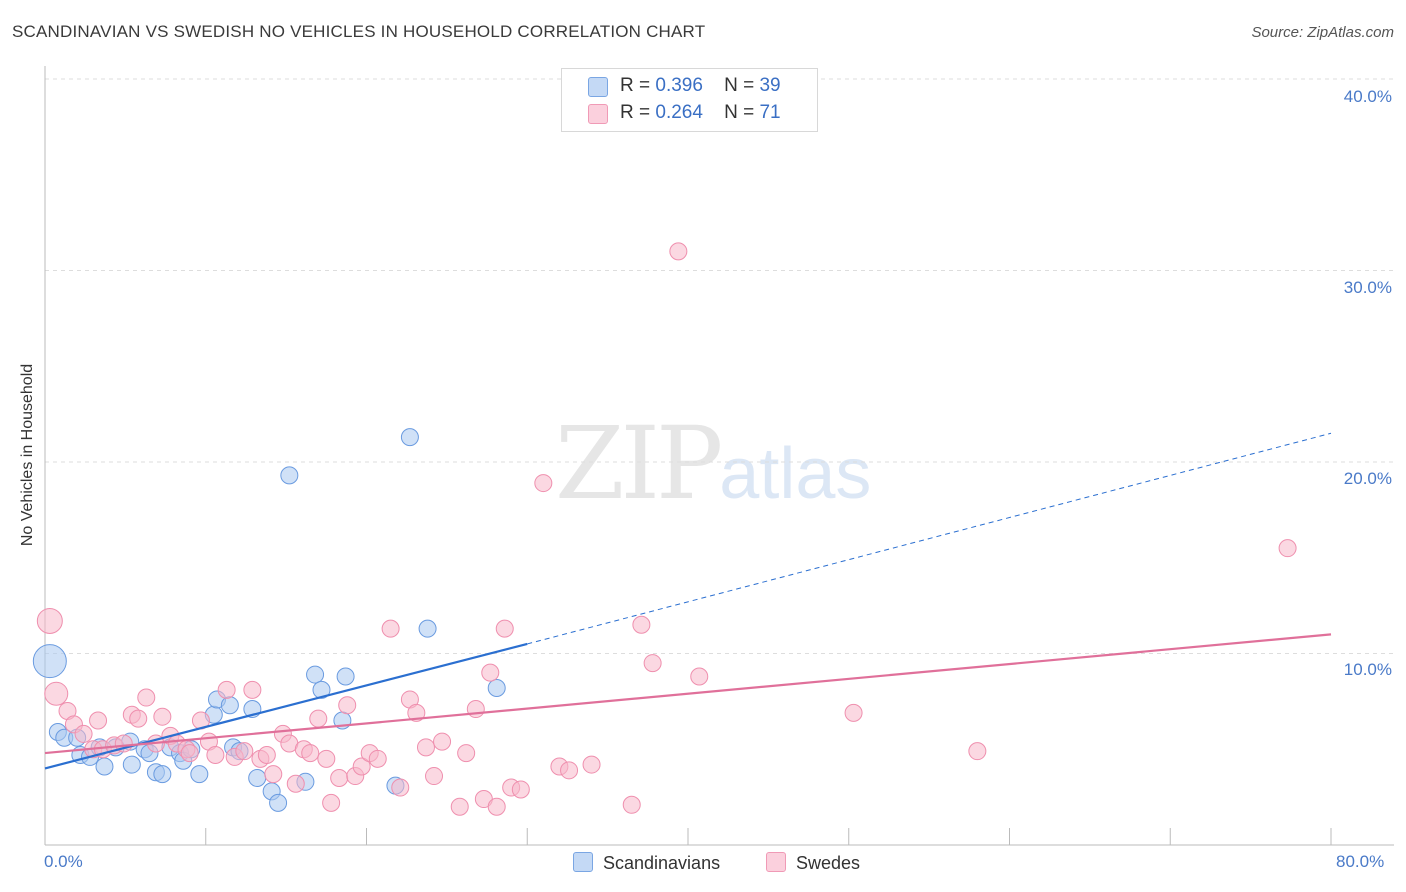 This screenshot has width=1406, height=892. I want to click on legend-n-value: 71, so click(770, 112).